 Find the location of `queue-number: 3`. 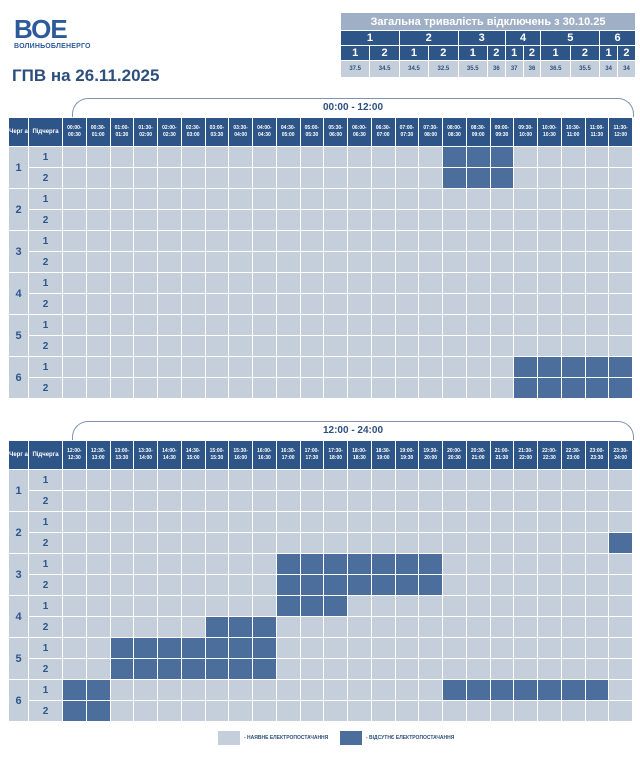

queue-number: 3 is located at coordinates (18, 574).